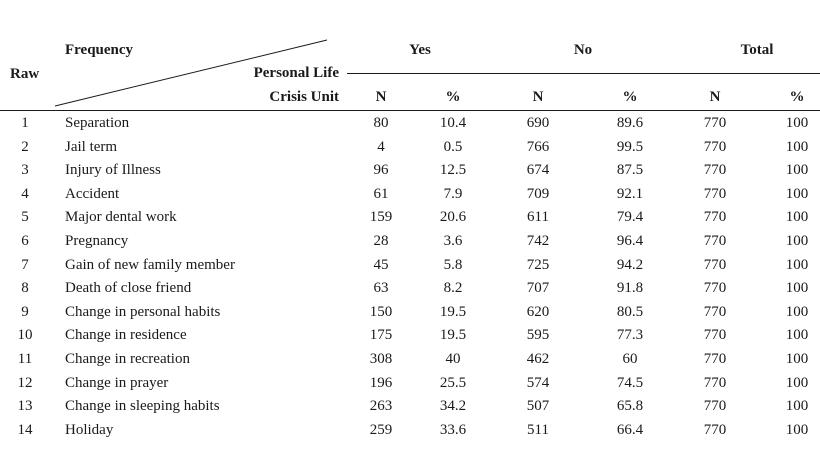 The width and height of the screenshot is (820, 450). What do you see at coordinates (381, 311) in the screenshot?
I see `yes-n-cell: 150` at bounding box center [381, 311].